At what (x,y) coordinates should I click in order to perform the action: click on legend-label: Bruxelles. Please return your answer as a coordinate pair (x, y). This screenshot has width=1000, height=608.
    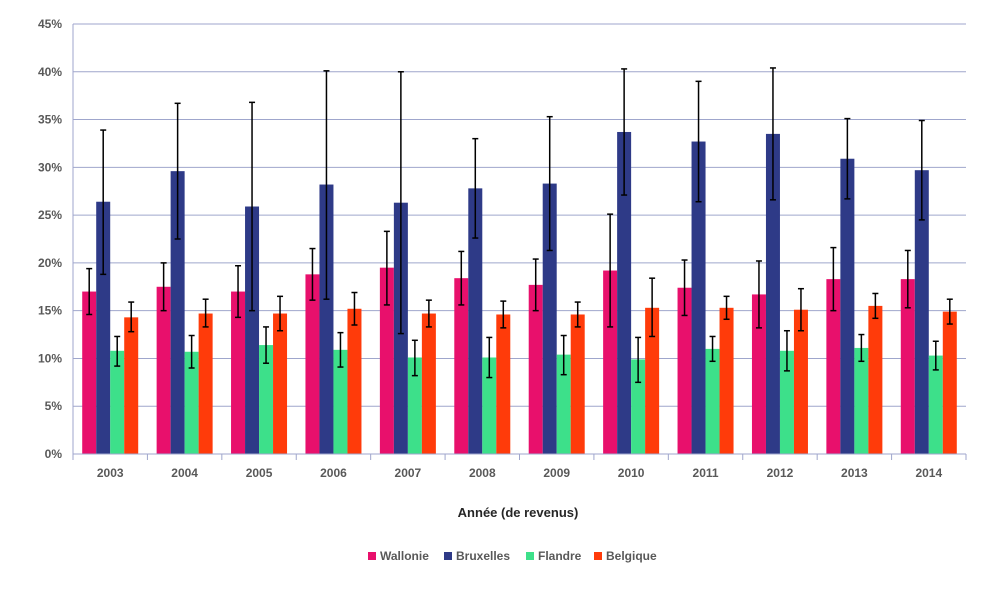
    Looking at the image, I should click on (483, 556).